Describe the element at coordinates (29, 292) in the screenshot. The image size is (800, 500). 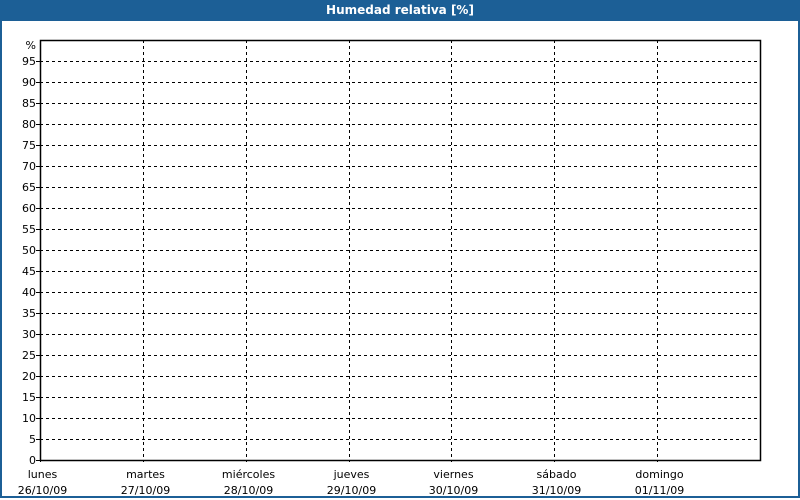
I see `y-tick-label: 40` at that location.